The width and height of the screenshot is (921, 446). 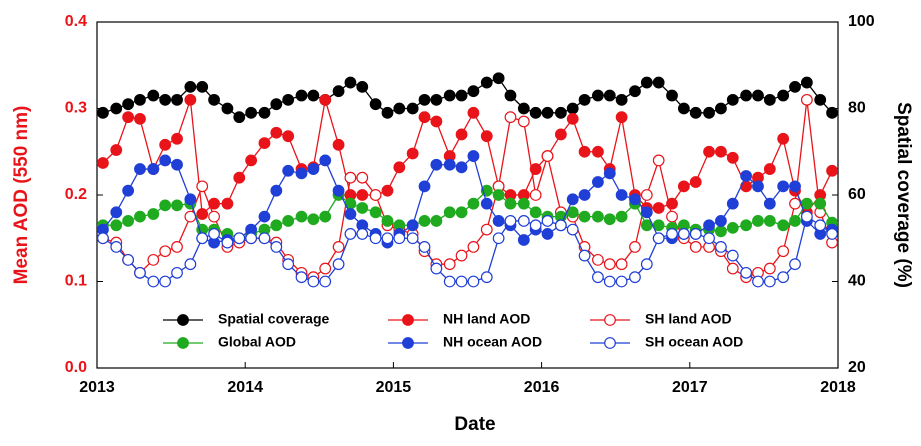 I want to click on y2-tick-label: 100, so click(x=861, y=21).